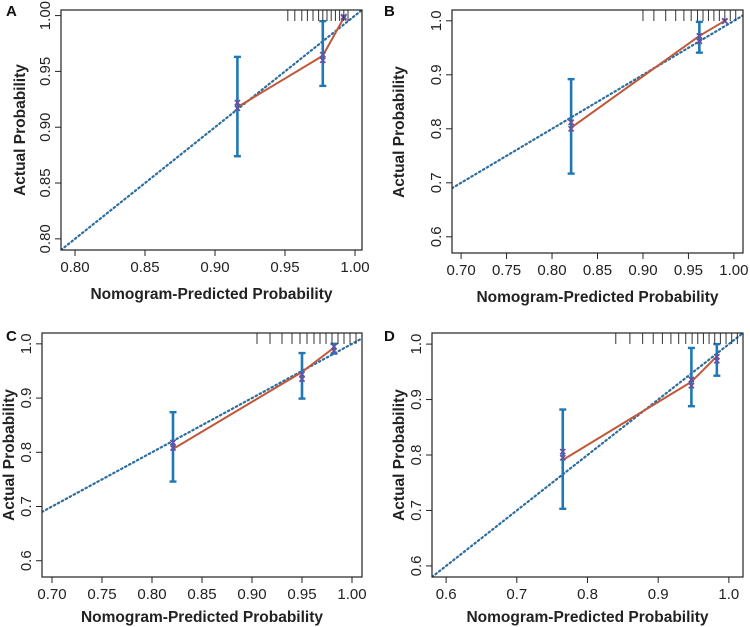  I want to click on x-tick-label: 1.0, so click(728, 594).